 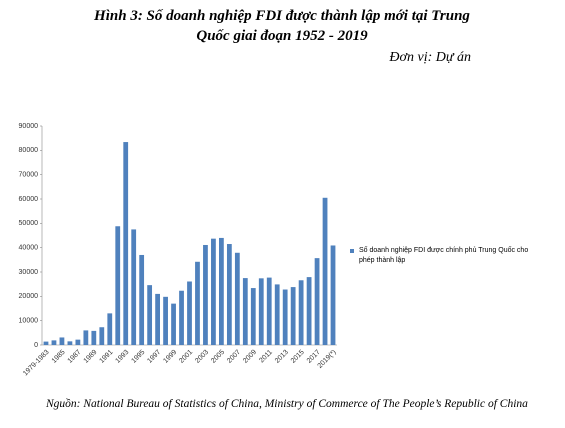 I want to click on x-tick-label: 2001, so click(x=186, y=357).